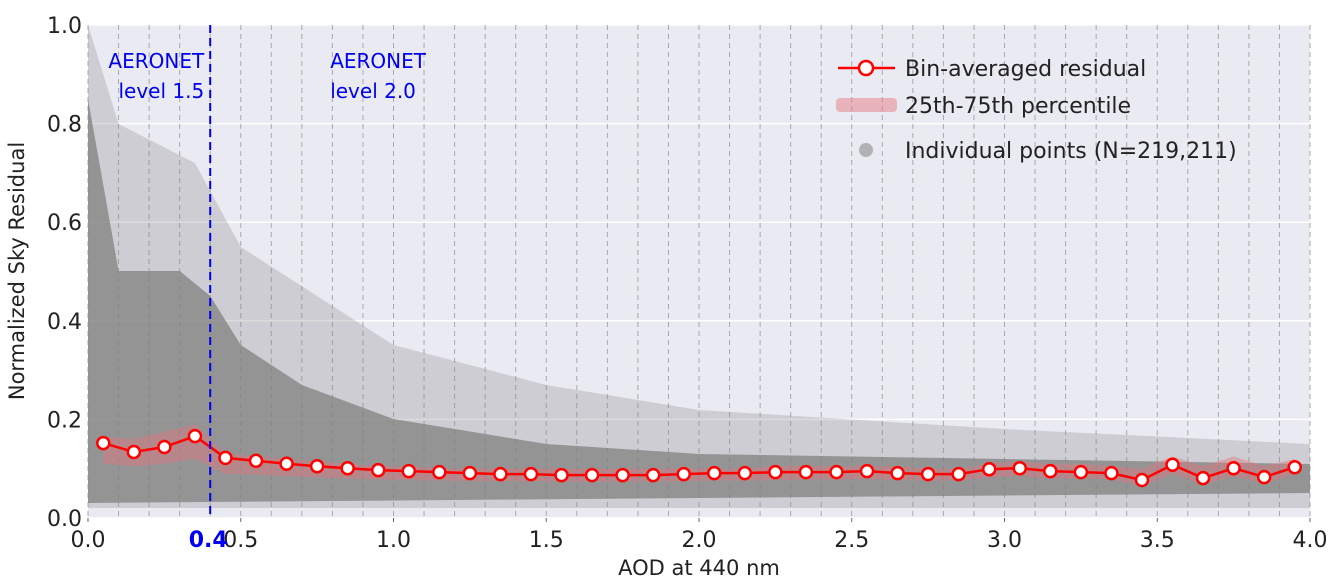  I want to click on x-tick-label: 4.0, so click(1310, 540).